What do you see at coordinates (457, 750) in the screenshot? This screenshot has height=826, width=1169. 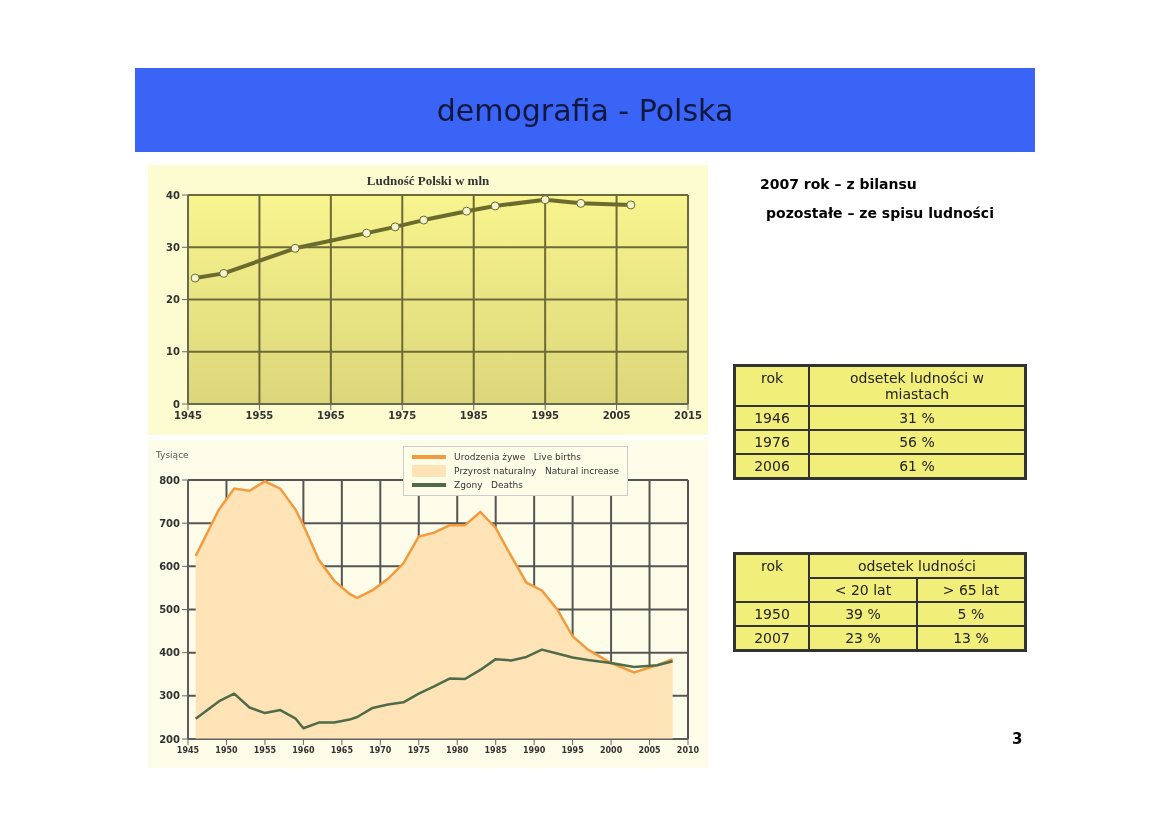 I see `x-tick-label: 1980` at bounding box center [457, 750].